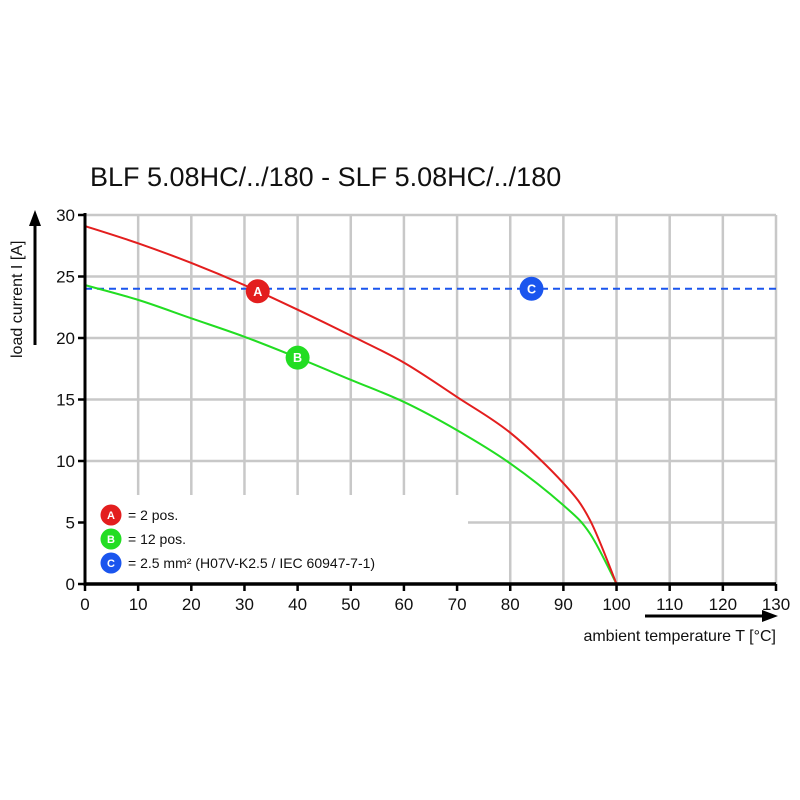  I want to click on legend-c-marker-label: C, so click(111, 564).